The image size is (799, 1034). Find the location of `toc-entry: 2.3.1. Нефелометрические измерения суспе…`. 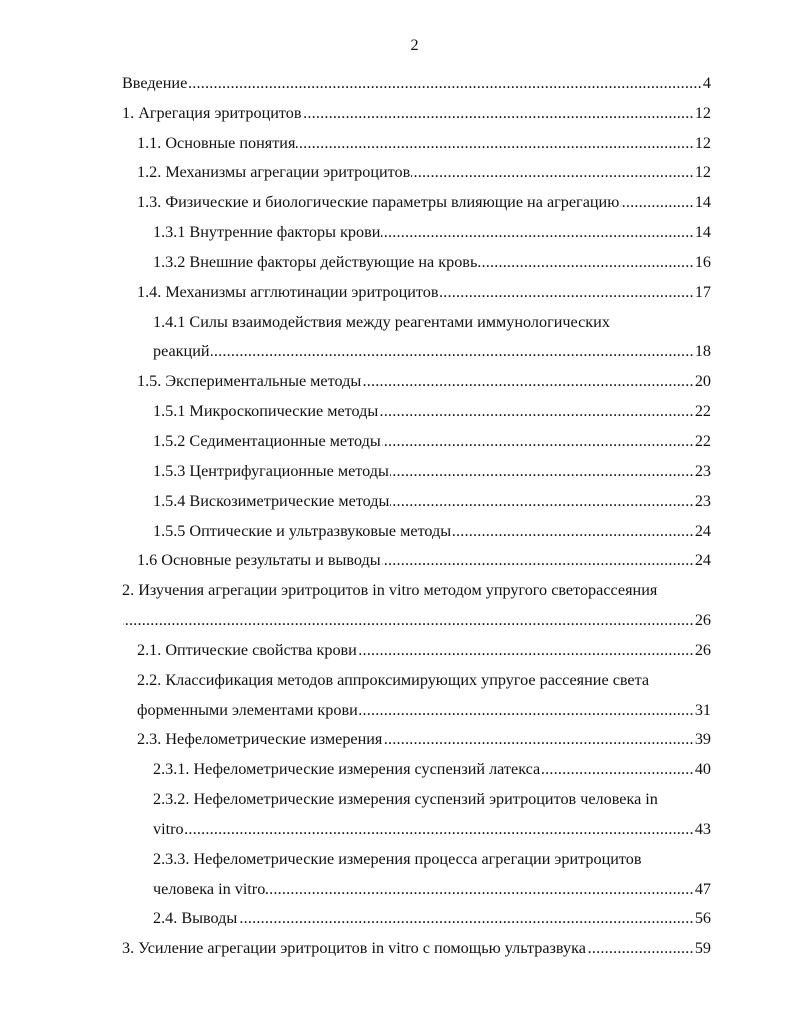

toc-entry: 2.3.1. Нефелометрические измерения суспе… is located at coordinates (416, 765).